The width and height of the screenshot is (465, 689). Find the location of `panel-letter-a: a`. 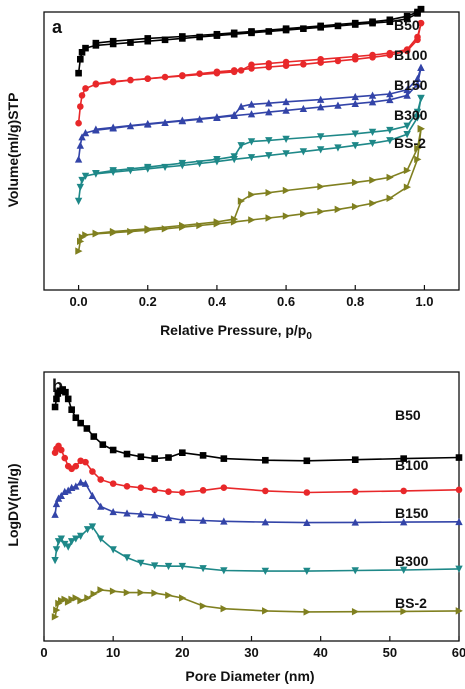

panel-letter-a: a is located at coordinates (57, 27).